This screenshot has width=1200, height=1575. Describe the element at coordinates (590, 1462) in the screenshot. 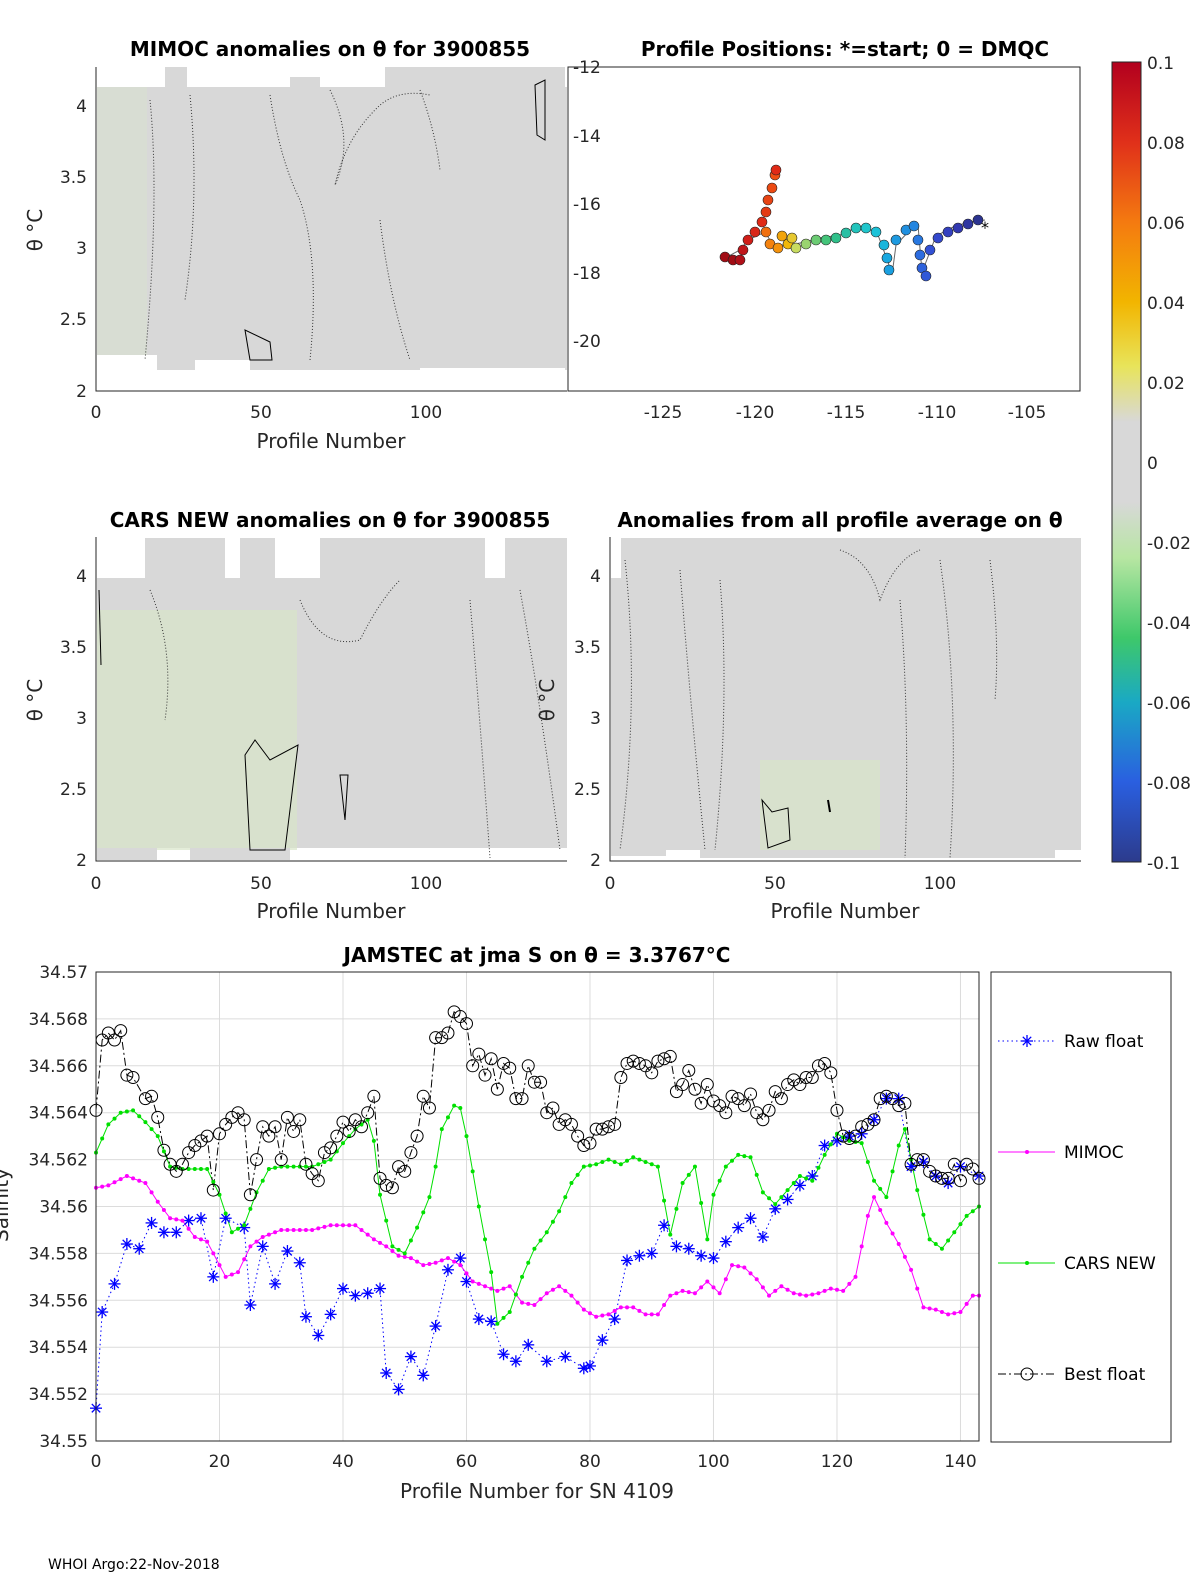

I see `x-tick-label: 80` at that location.